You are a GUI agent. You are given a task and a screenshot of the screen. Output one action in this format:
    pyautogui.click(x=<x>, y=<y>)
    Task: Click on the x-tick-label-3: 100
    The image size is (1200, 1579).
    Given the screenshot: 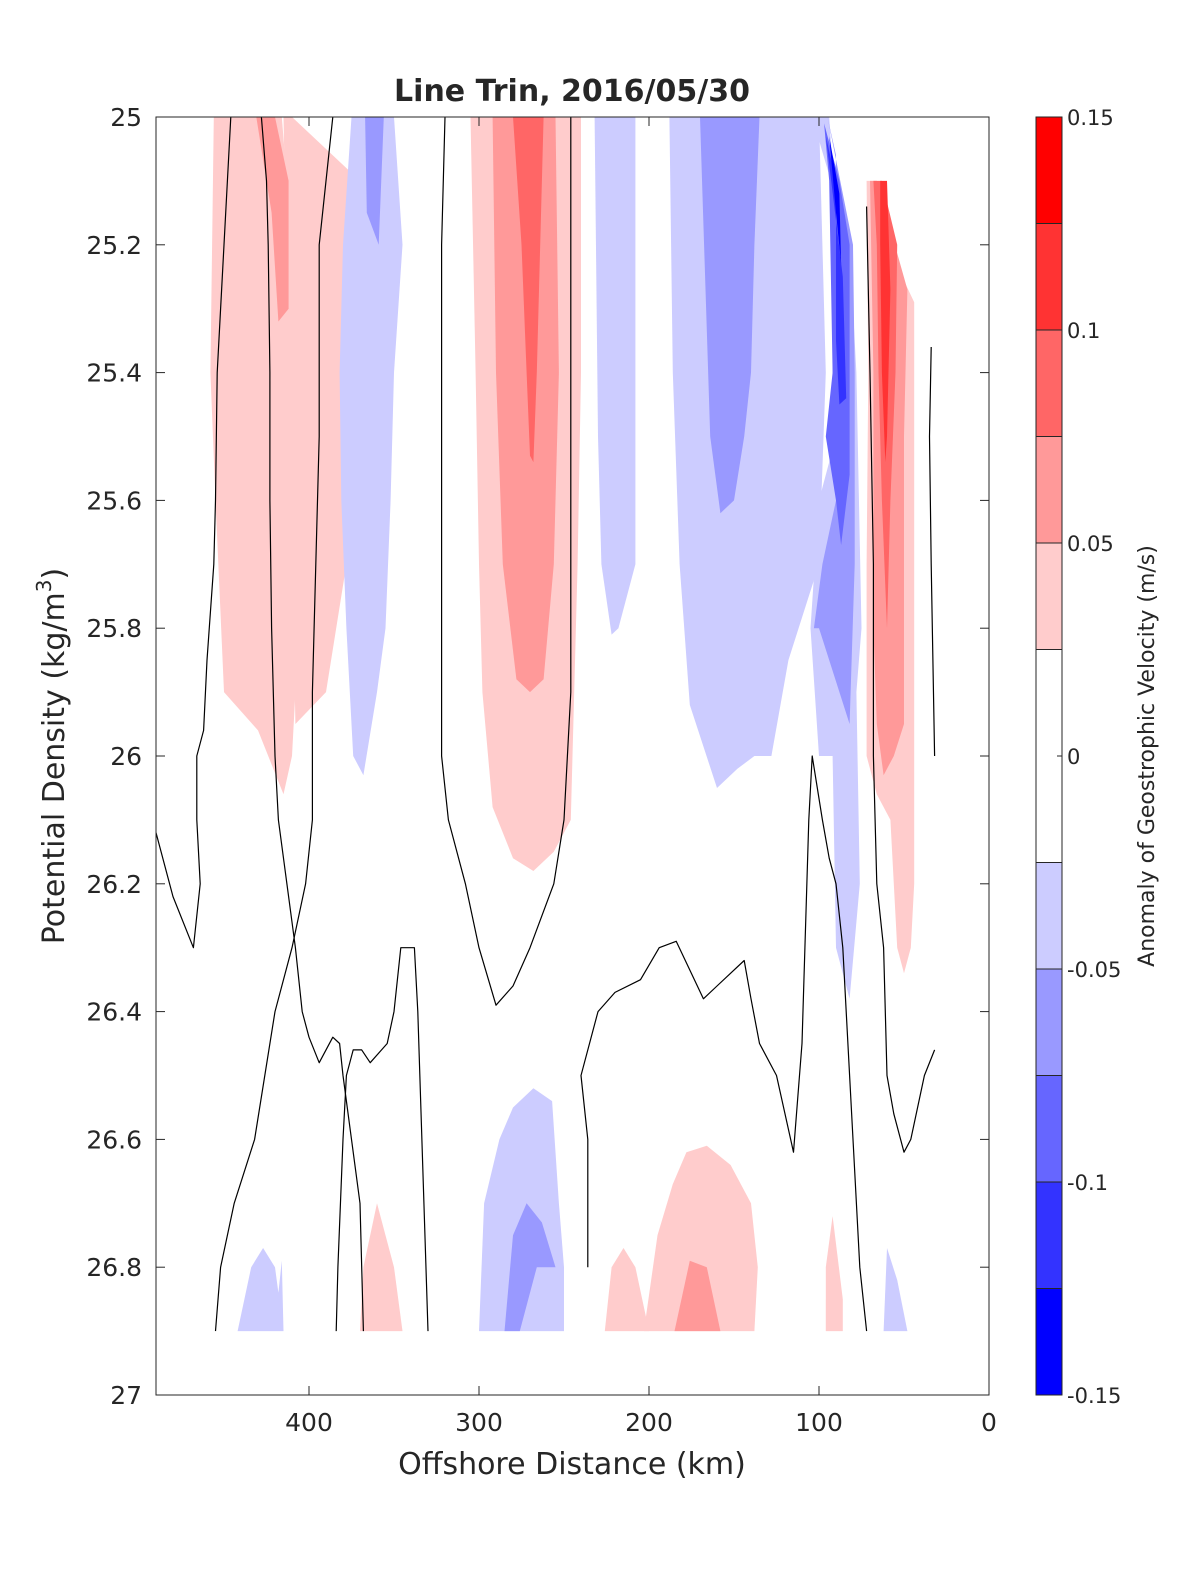 What is the action you would take?
    pyautogui.click(x=819, y=1422)
    